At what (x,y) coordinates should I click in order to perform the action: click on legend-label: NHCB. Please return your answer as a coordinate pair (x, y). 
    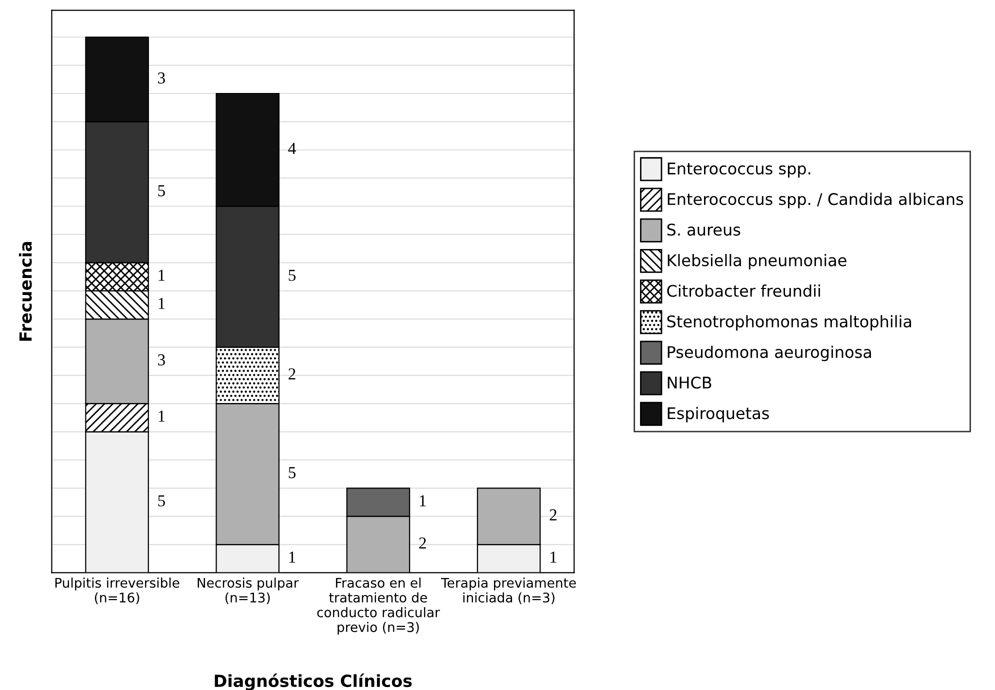
    Looking at the image, I should click on (690, 382).